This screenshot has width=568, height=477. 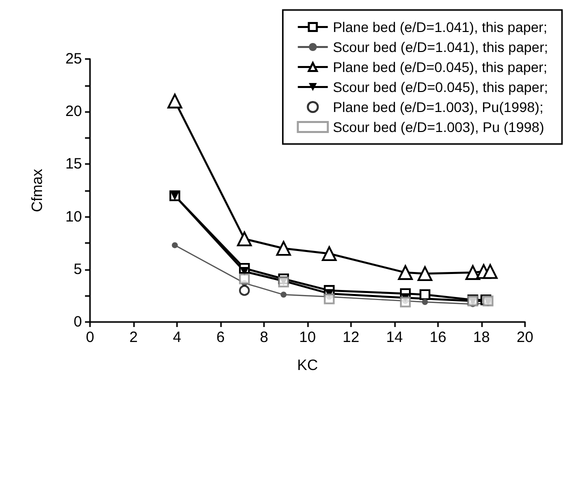 What do you see at coordinates (220, 337) in the screenshot?
I see `x-tick-label: 6` at bounding box center [220, 337].